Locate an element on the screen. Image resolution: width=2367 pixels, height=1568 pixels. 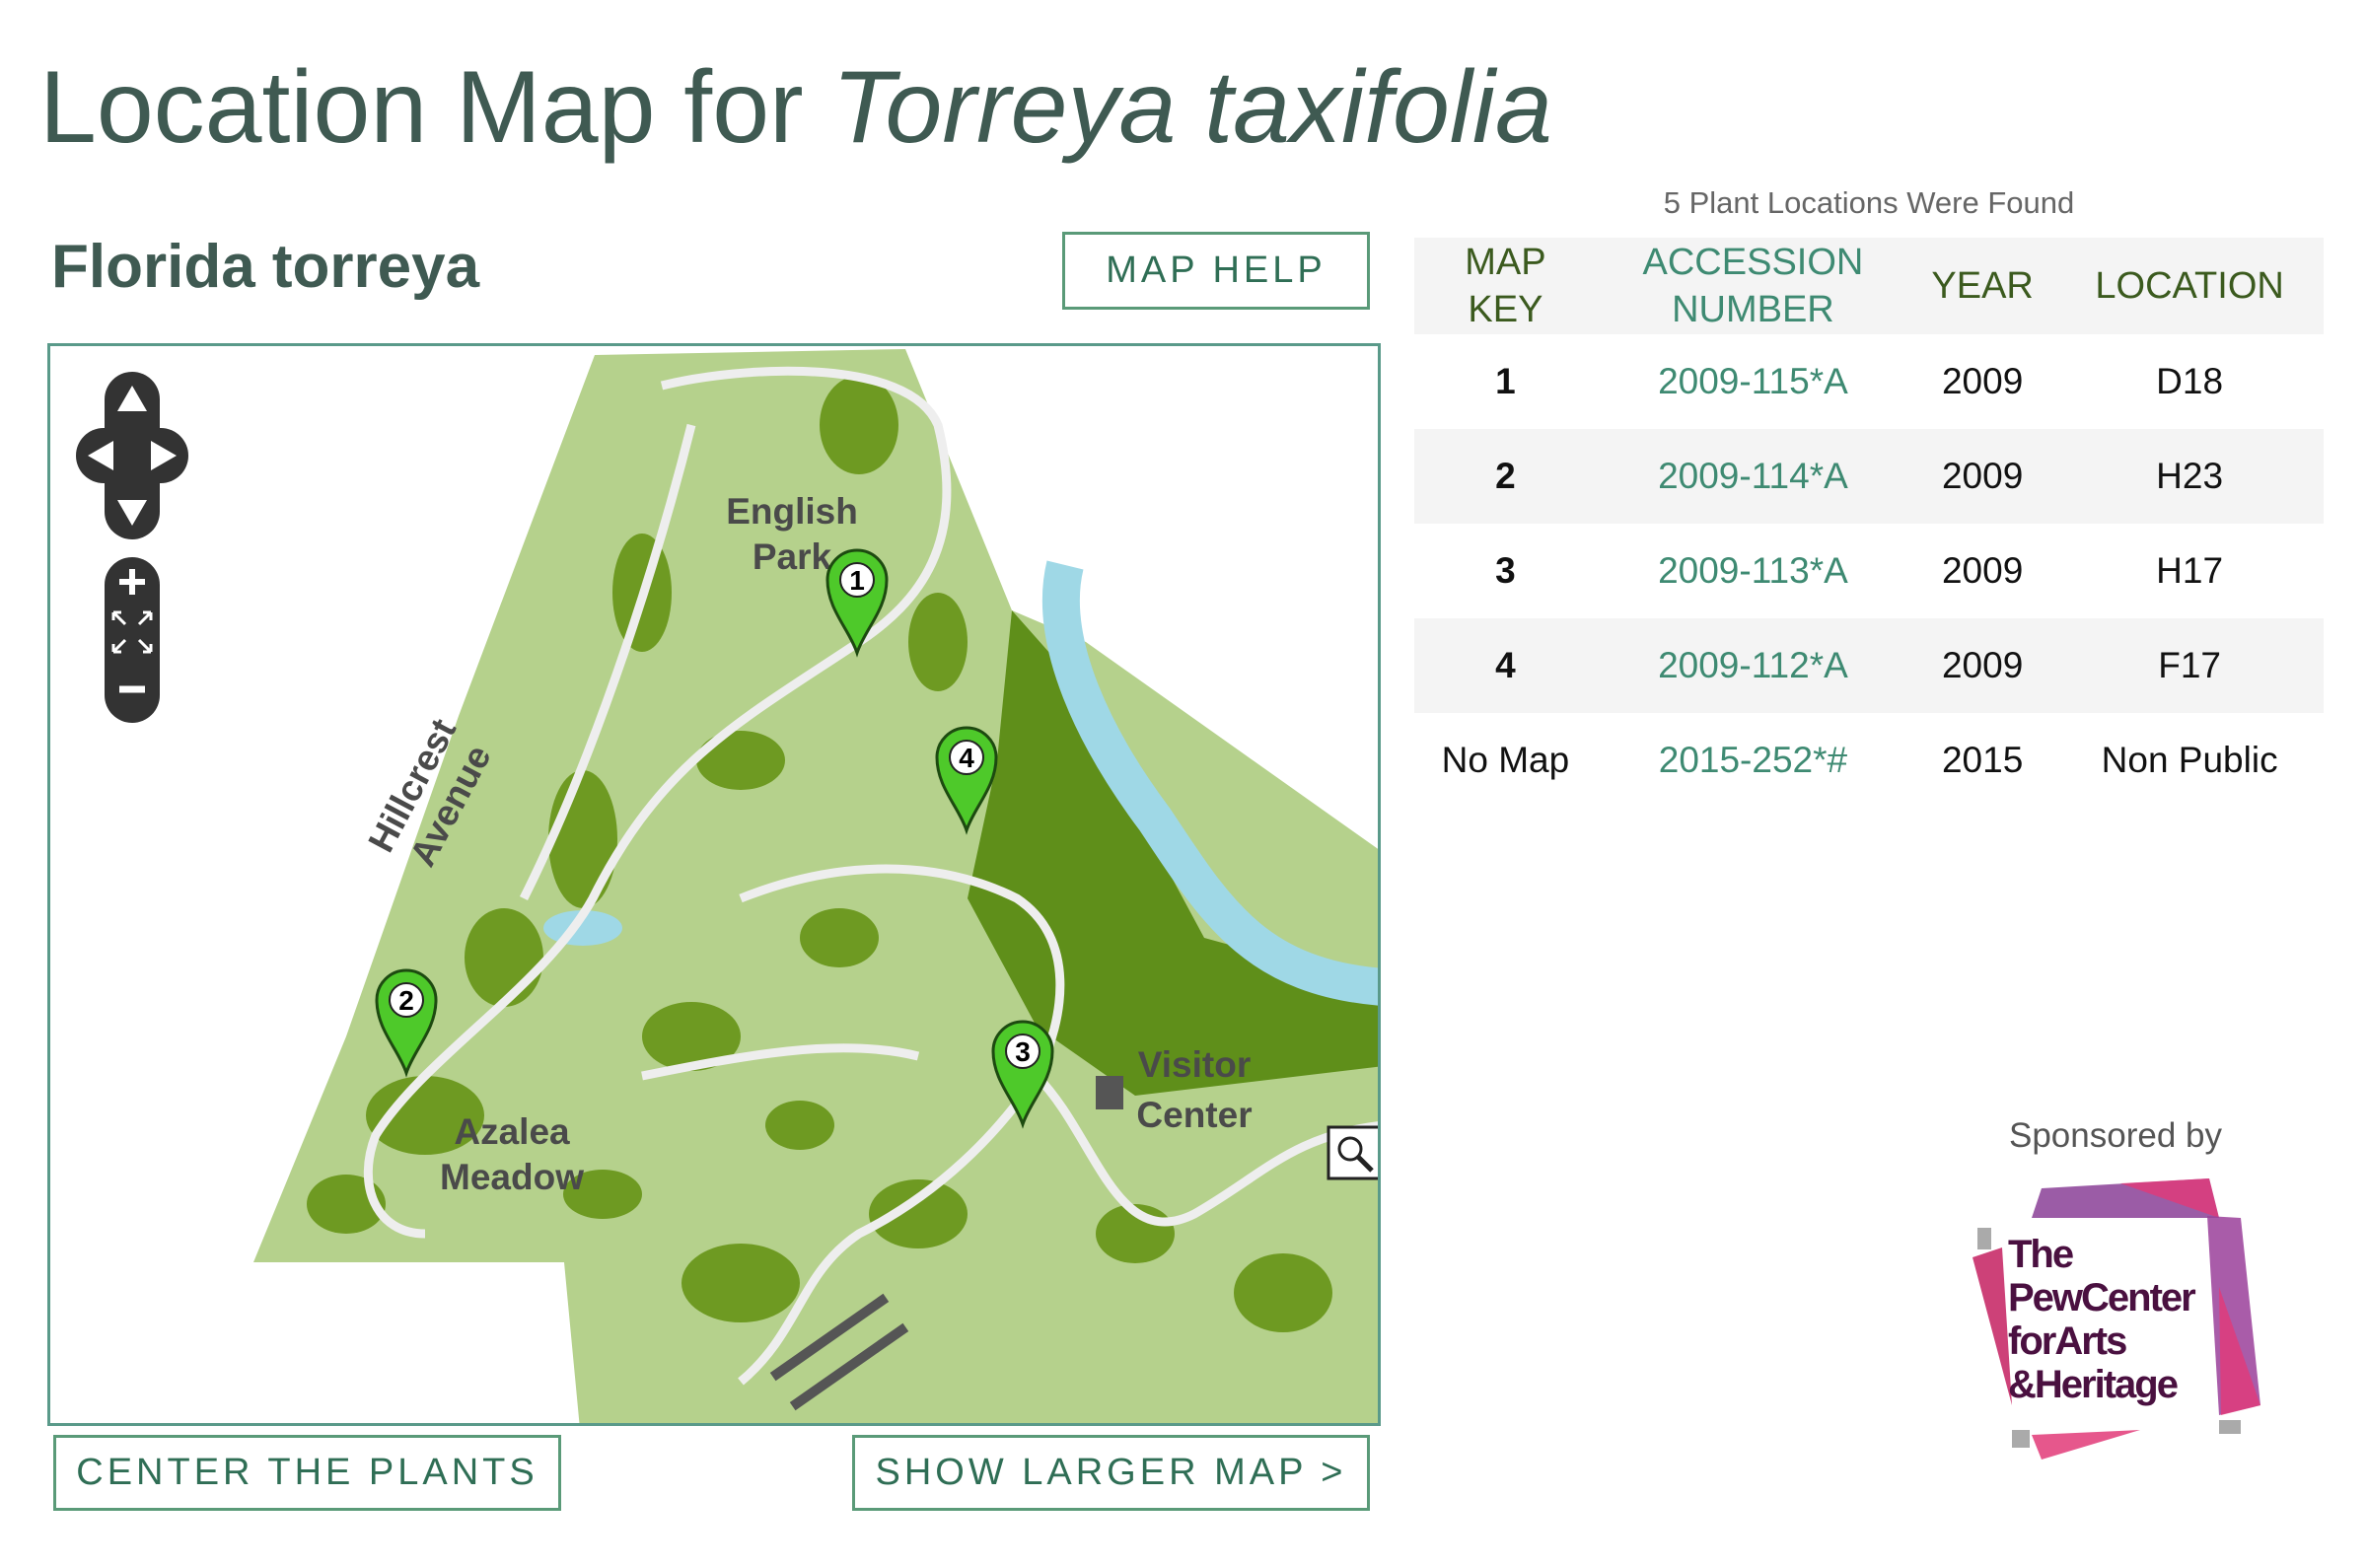
table-row: 4 2009-112*A 2009 F17 is located at coordinates (1869, 665).